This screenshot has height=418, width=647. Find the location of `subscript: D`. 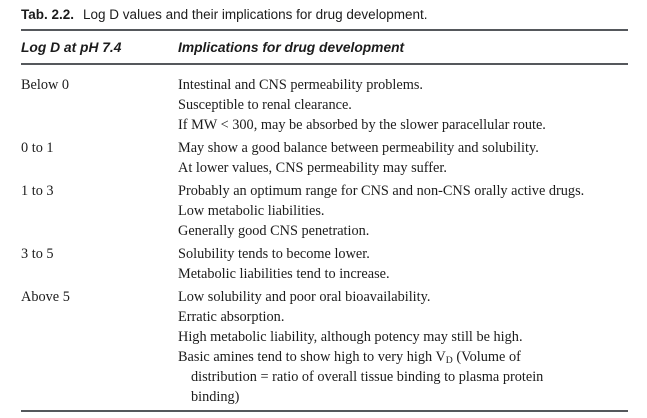

subscript: D is located at coordinates (449, 360).